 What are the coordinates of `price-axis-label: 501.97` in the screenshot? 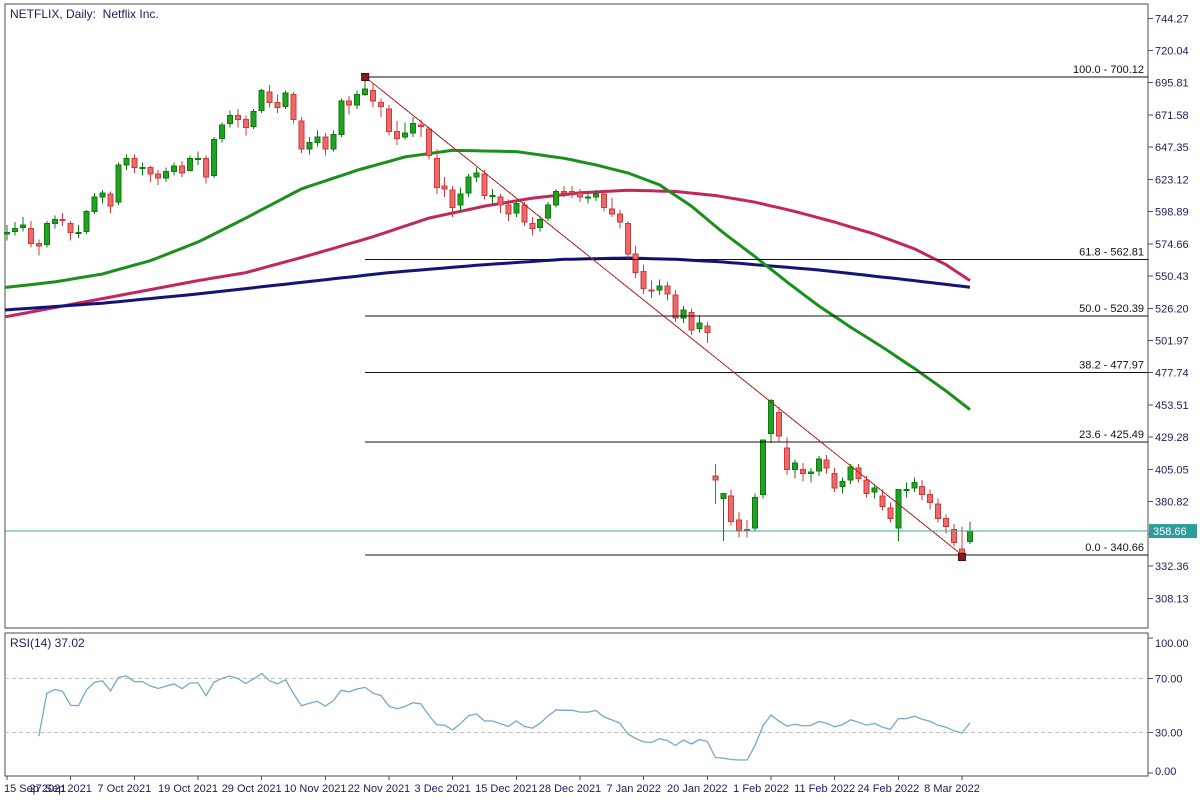 It's located at (1172, 341).